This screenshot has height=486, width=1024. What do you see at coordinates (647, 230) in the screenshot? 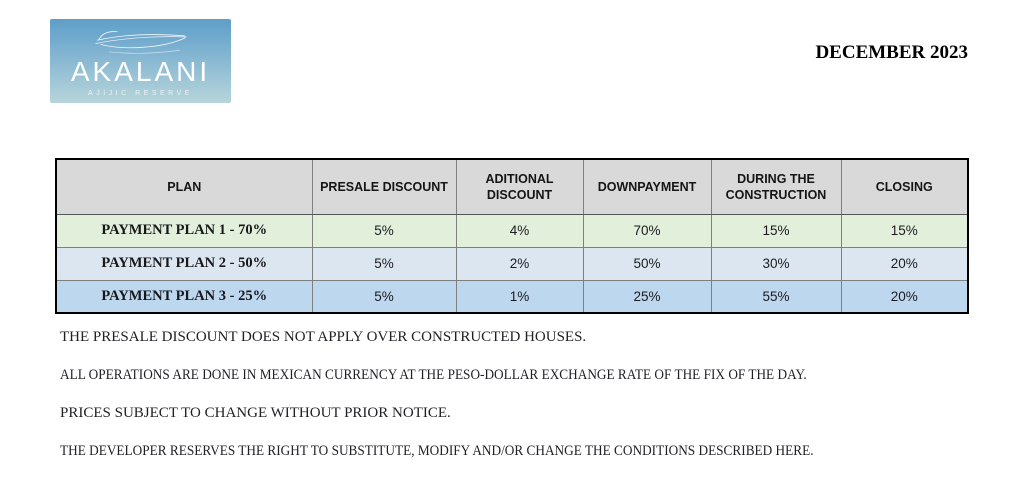
I see `plan-1-downpayment: 70%` at bounding box center [647, 230].